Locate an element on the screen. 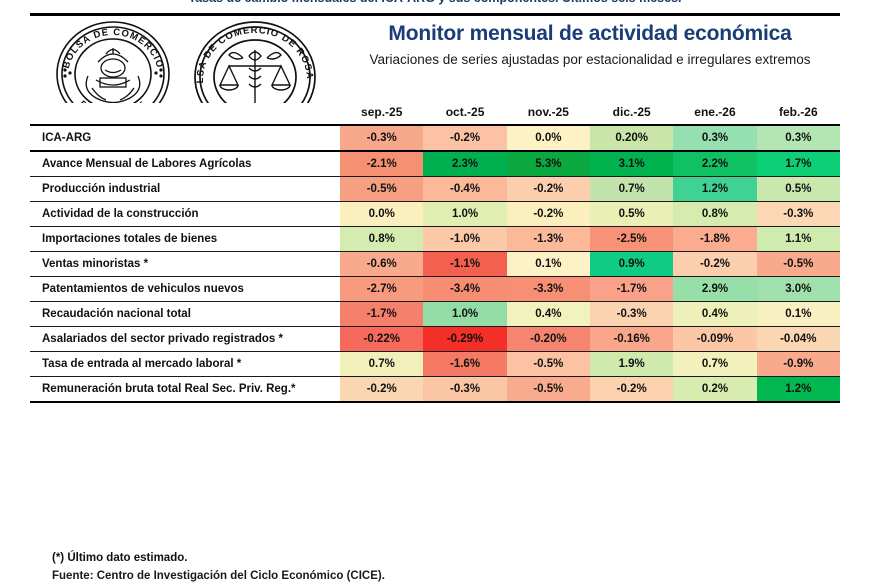  cell-value: -0.09% is located at coordinates (715, 339).